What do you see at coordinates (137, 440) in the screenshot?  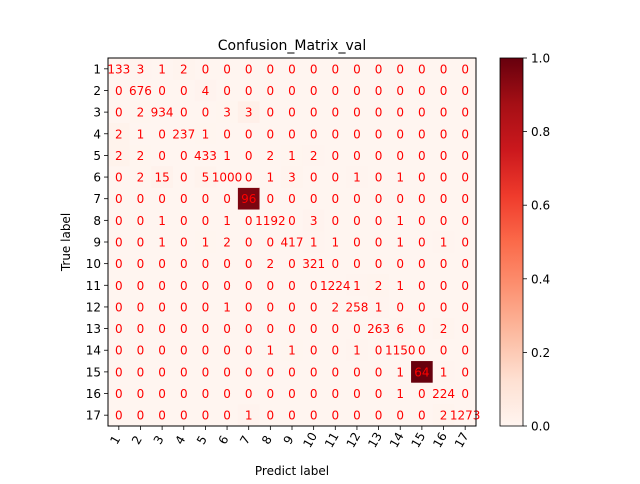 I see `x-tick-label: 2` at bounding box center [137, 440].